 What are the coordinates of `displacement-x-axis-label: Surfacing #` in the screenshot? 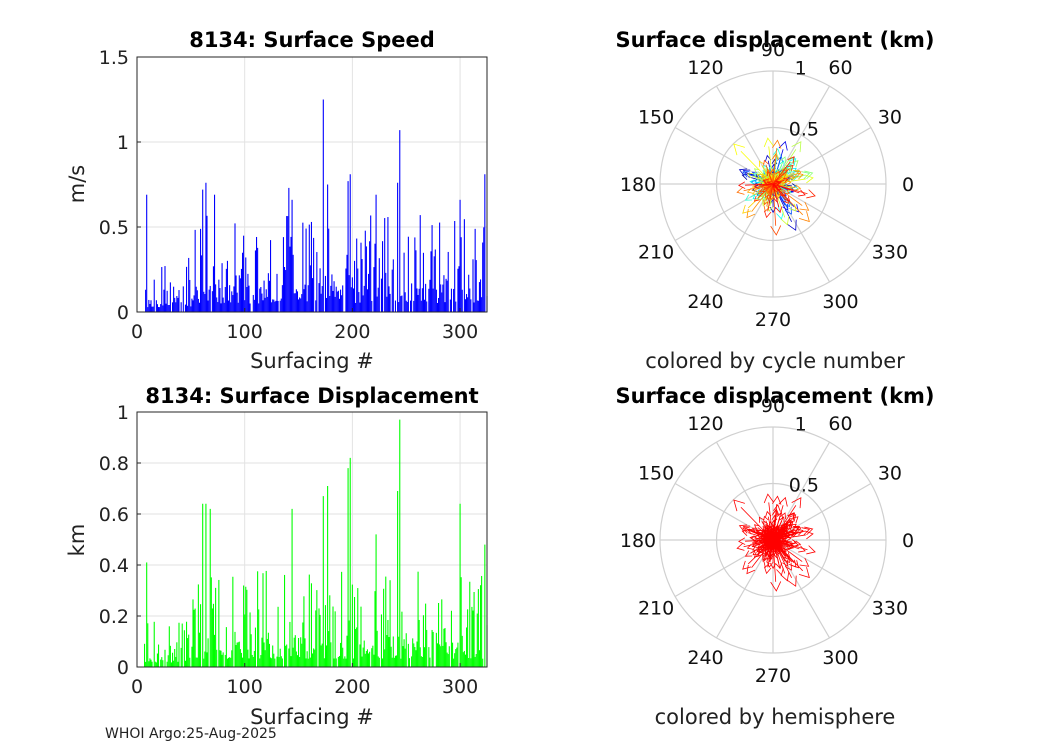 It's located at (312, 717).